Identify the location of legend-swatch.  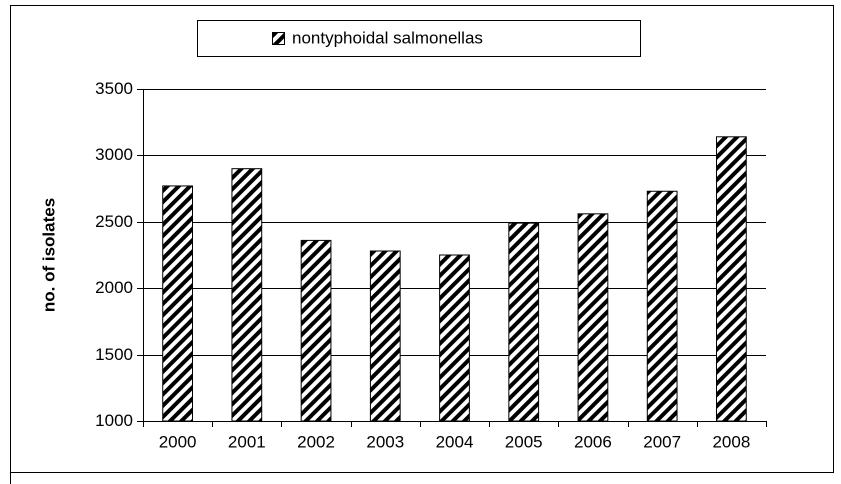
(278, 38).